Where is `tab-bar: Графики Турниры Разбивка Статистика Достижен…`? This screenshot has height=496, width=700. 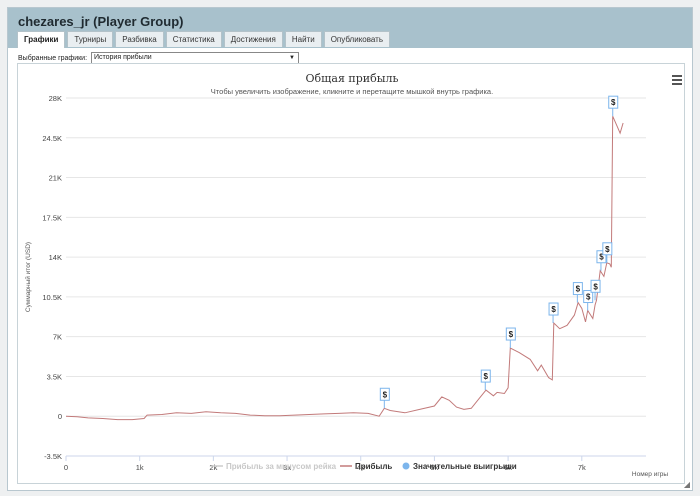
tab-bar: Графики Турниры Разбивка Статистика Достижен… is located at coordinates (204, 39).